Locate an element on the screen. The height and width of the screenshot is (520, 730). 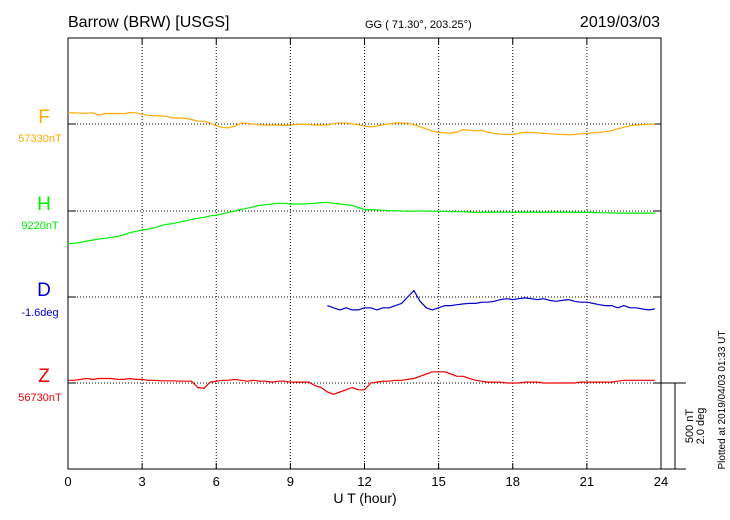
component-letter-f: F is located at coordinates (44, 117).